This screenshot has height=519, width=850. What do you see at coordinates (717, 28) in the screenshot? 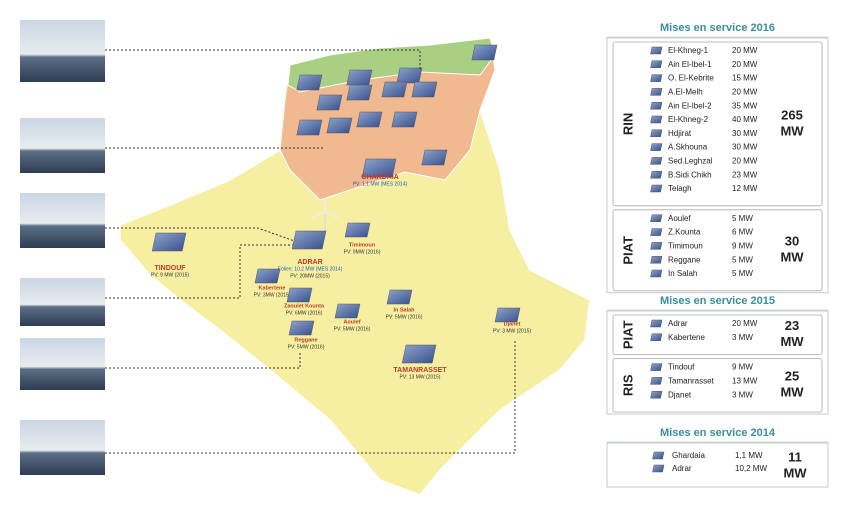
I see `panel-title: Mises en service 2016` at bounding box center [717, 28].